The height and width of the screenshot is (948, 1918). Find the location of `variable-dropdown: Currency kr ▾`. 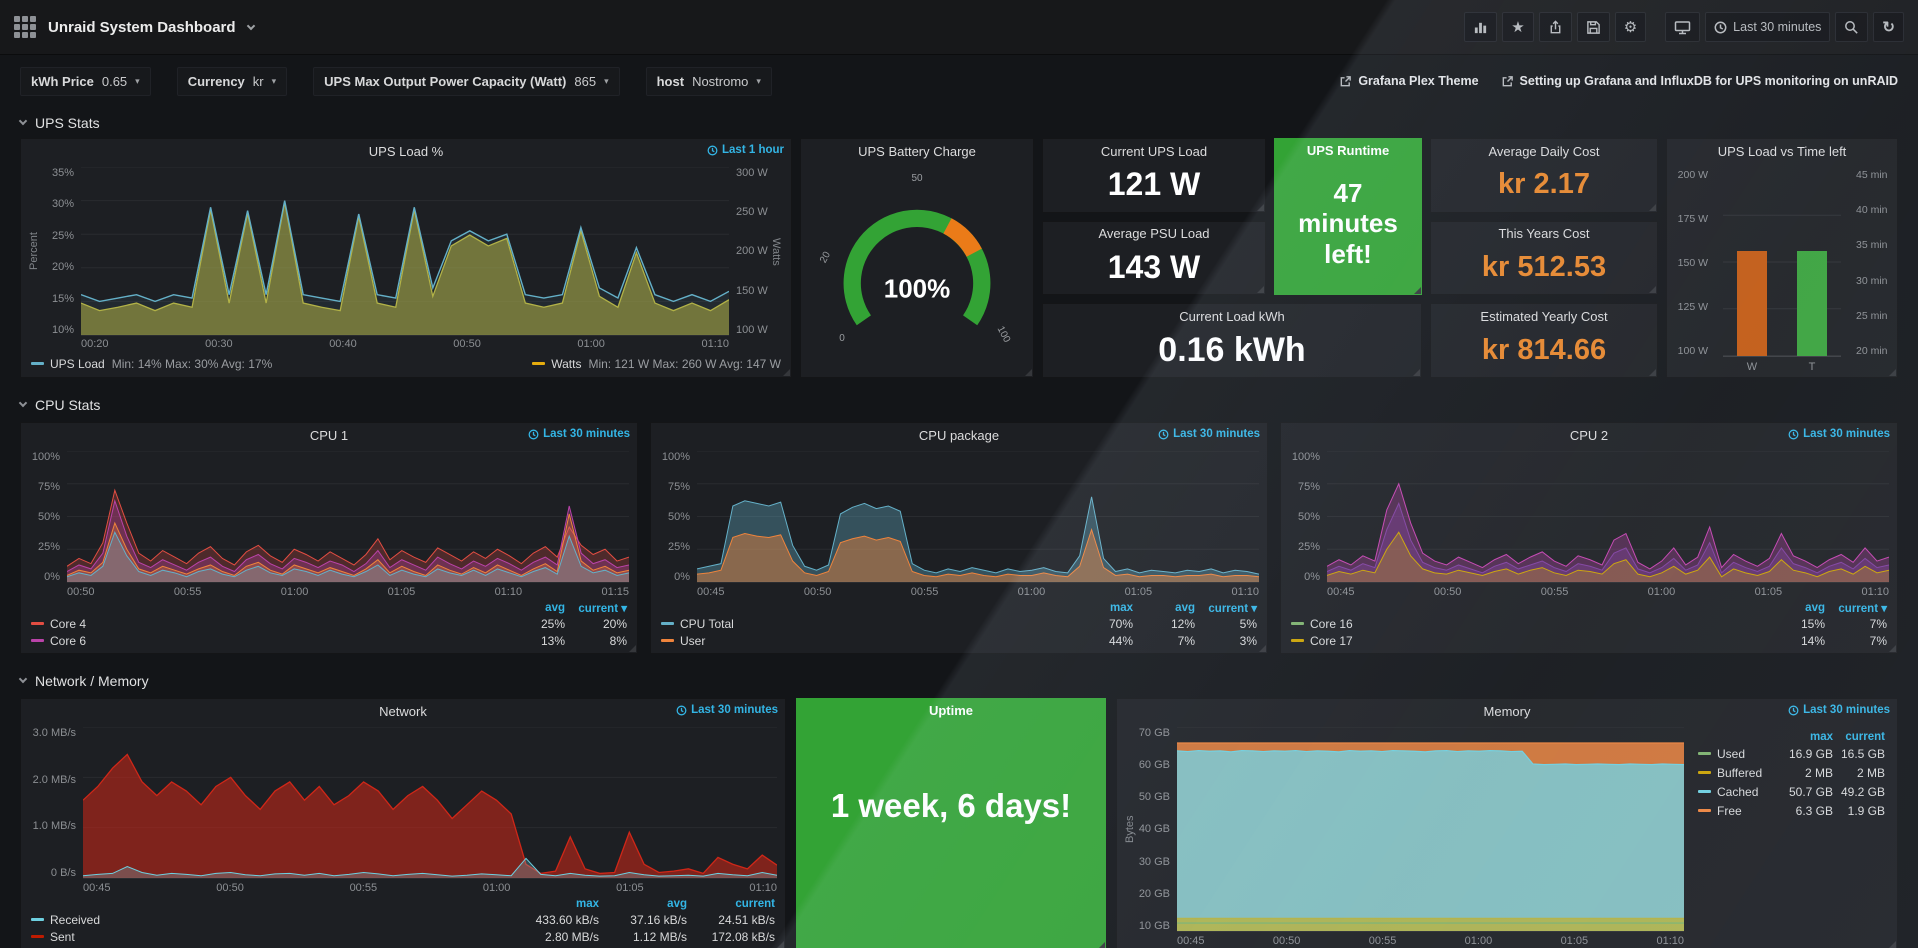

variable-dropdown: Currency kr ▾ is located at coordinates (232, 81).